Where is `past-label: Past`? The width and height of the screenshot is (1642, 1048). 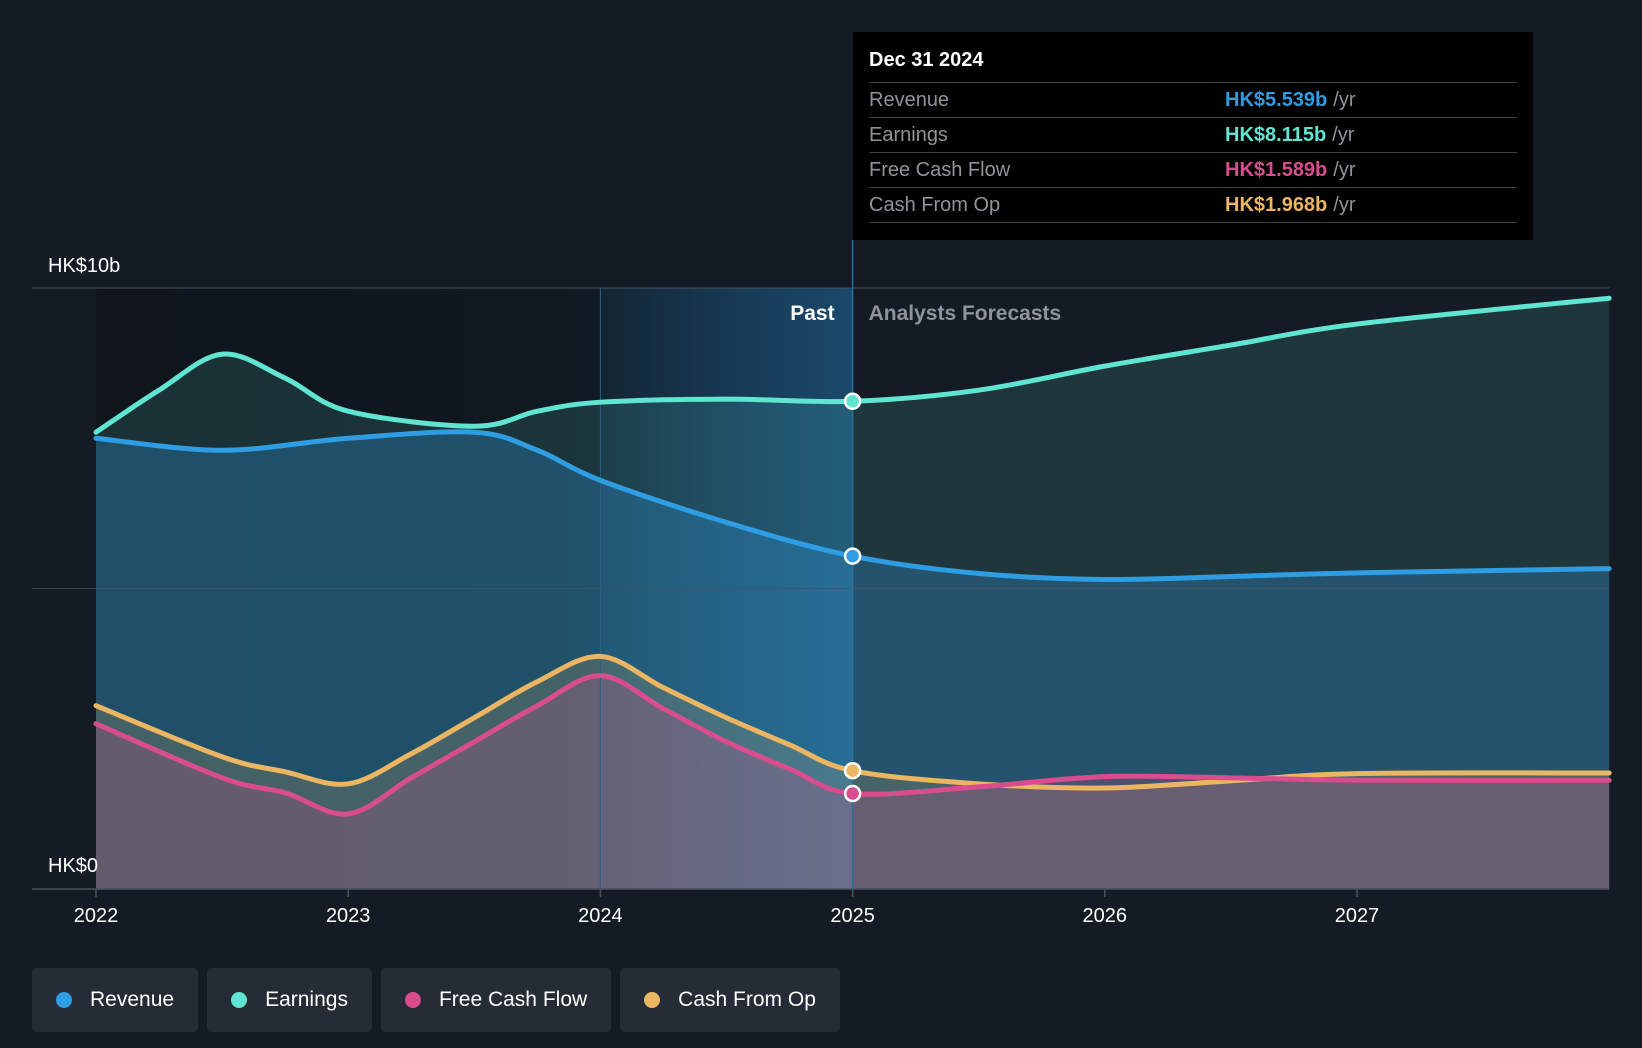 past-label: Past is located at coordinates (812, 313).